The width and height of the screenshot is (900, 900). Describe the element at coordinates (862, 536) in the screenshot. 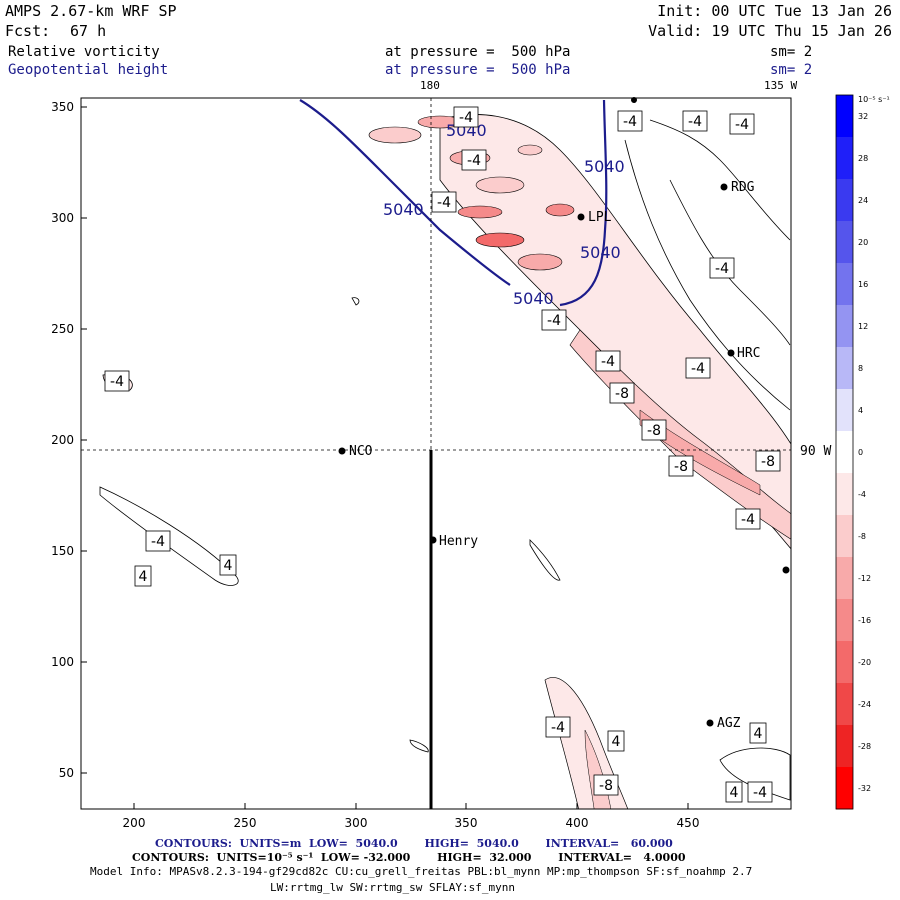

I see `colorbar-tick-label: -8` at that location.